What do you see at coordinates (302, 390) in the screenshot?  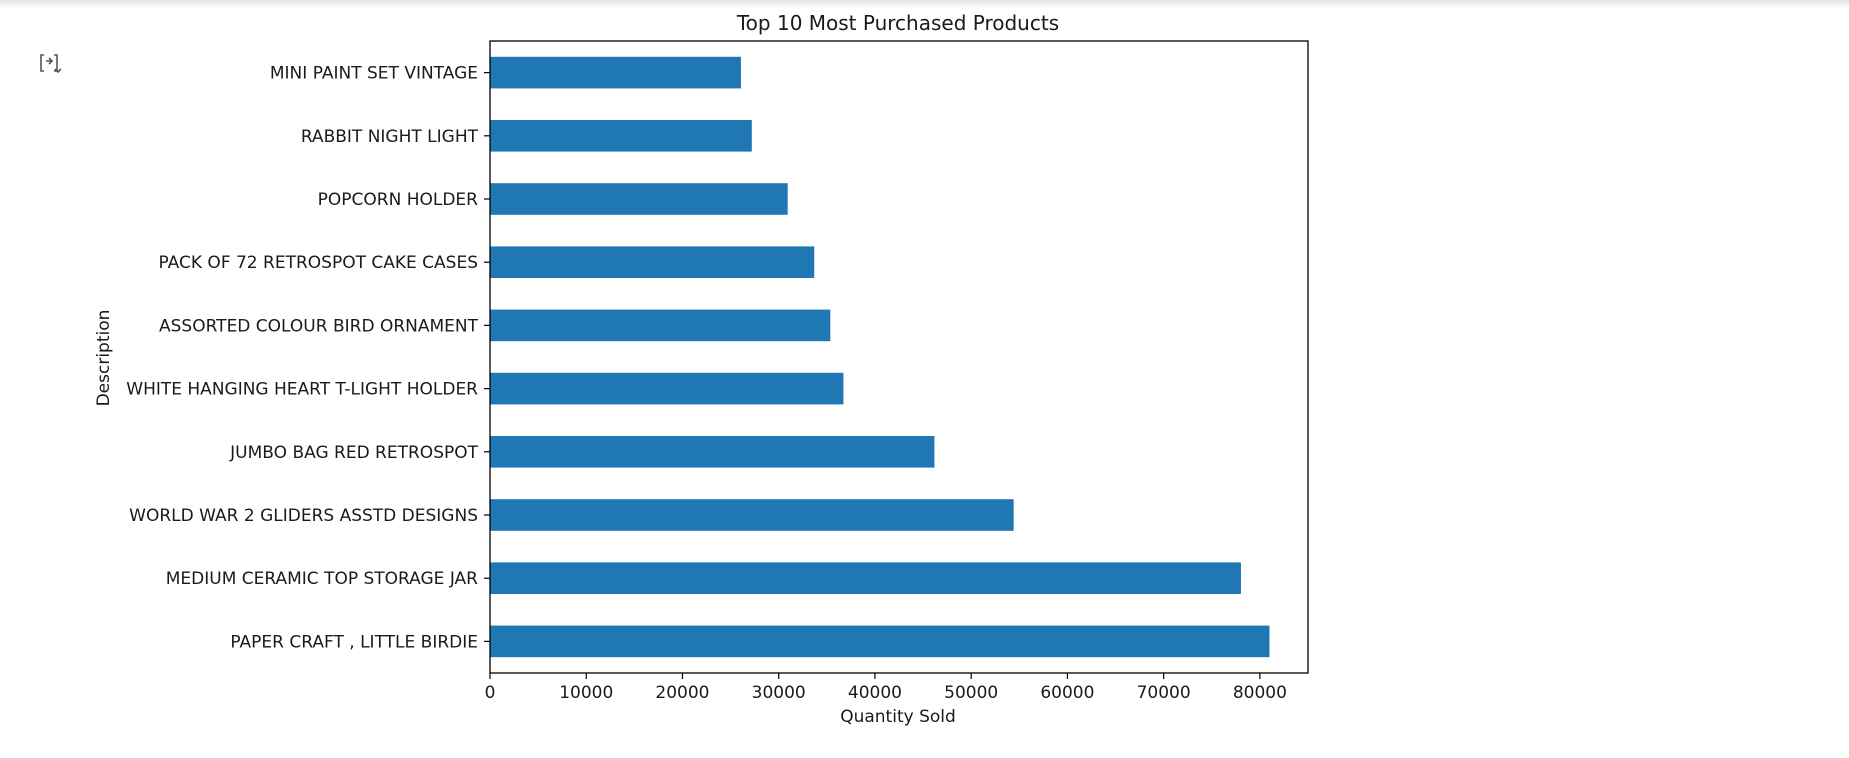 I see `y-tick-label: WHITE HANGING HEART T-LIGHT HOLDER` at bounding box center [302, 390].